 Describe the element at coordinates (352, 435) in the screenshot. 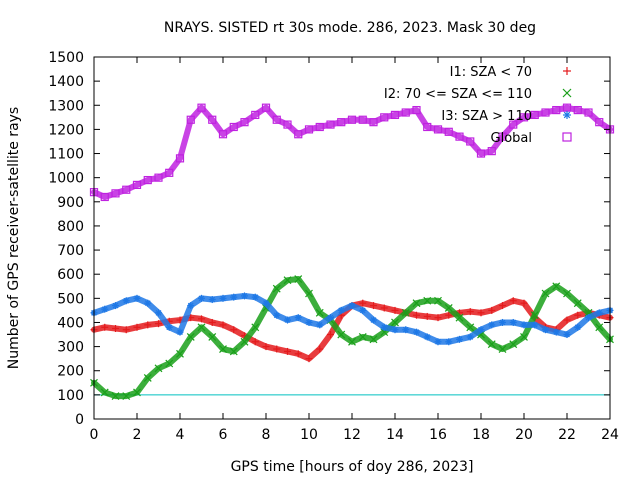

I see `x-tick-label: 12` at that location.